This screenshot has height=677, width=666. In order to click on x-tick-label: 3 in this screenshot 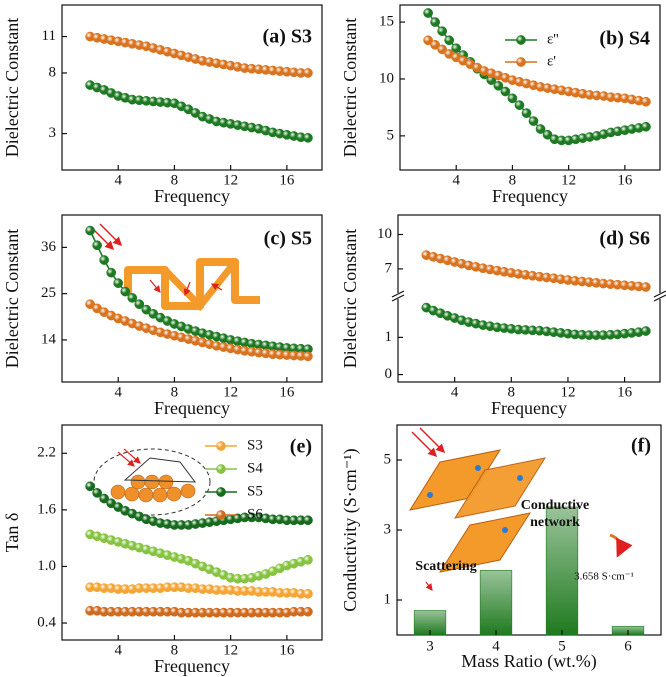, I will do `click(430, 646)`.